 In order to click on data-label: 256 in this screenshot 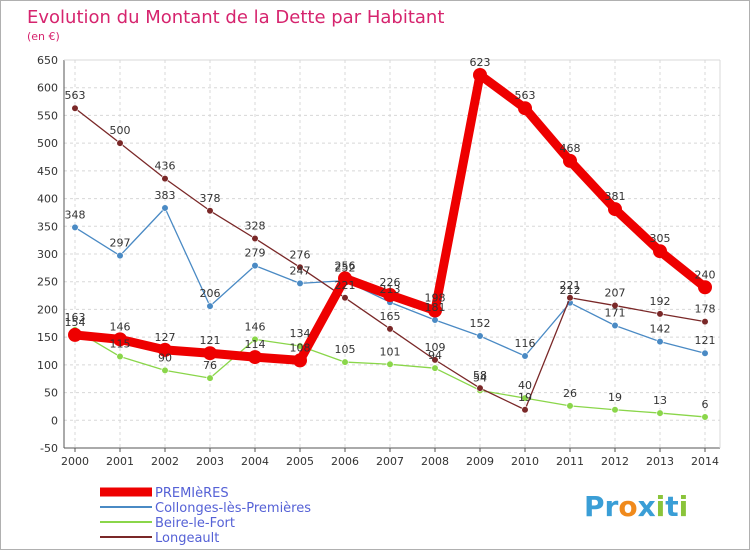, I will do `click(345, 265)`.